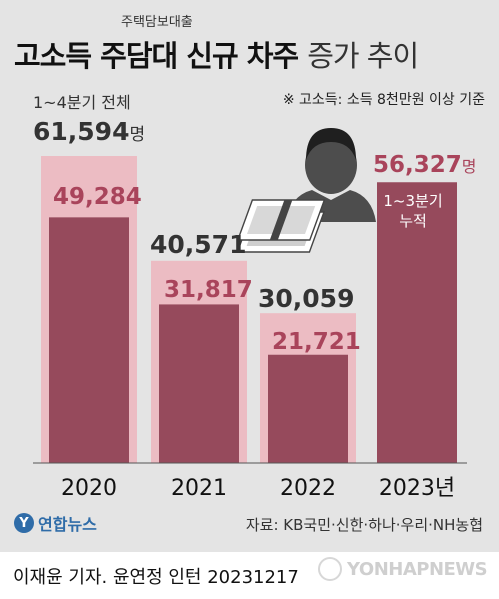  What do you see at coordinates (89, 131) in the screenshot?
I see `value-label-full-year: 61,594명` at bounding box center [89, 131].